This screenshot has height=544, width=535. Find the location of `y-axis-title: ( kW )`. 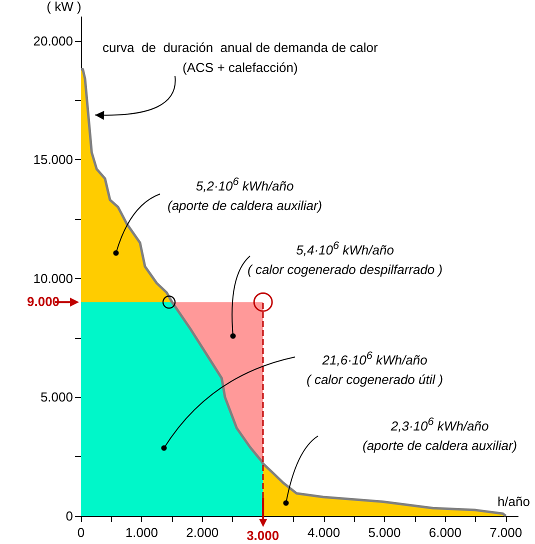

y-axis-title: ( kW ) is located at coordinates (64, 7).